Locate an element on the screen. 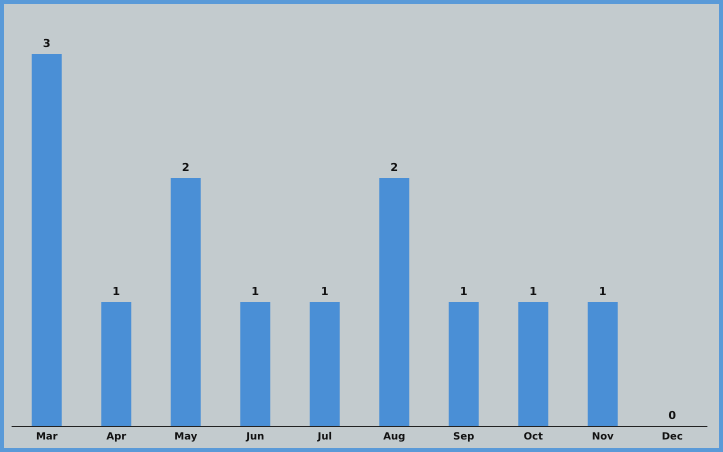 This screenshot has height=452, width=723. x-tick-label: Apr is located at coordinates (116, 437).